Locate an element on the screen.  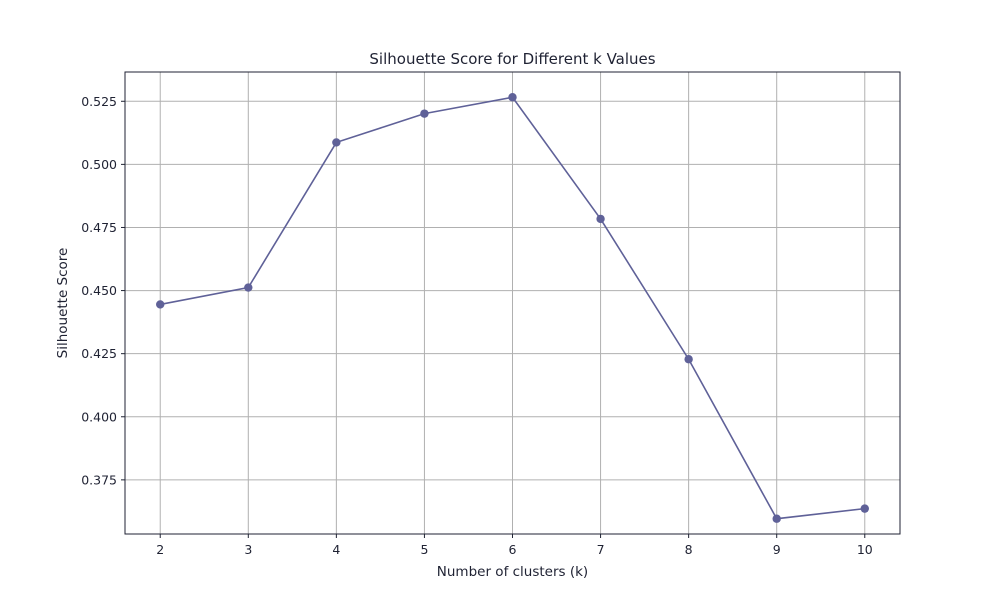
chart-title: Silhouette Score for Different k Values is located at coordinates (512, 59).